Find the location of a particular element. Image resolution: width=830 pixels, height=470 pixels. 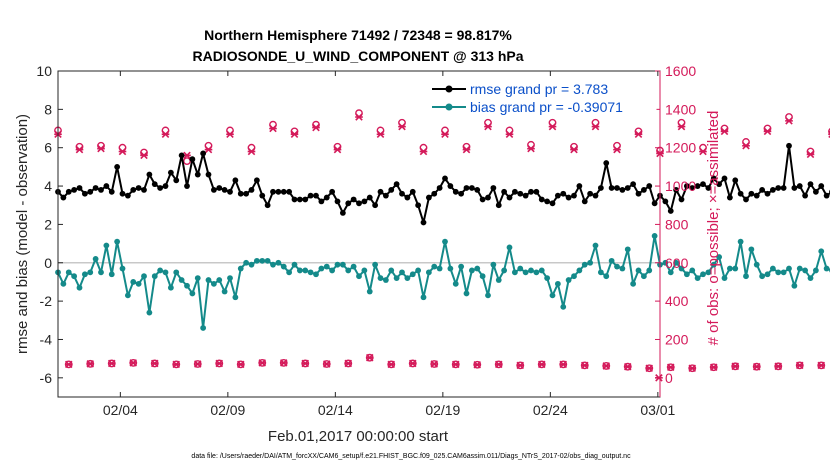

x-axis-label: Feb.01,2017 00:00:00 start is located at coordinates (358, 436).